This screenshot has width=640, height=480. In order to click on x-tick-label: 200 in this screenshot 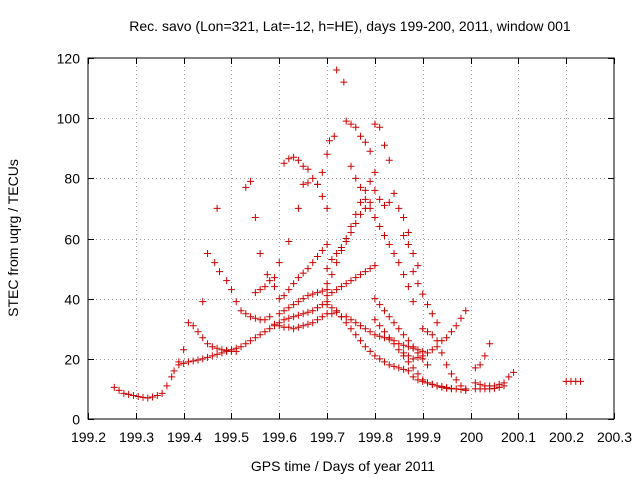, I will do `click(472, 437)`.